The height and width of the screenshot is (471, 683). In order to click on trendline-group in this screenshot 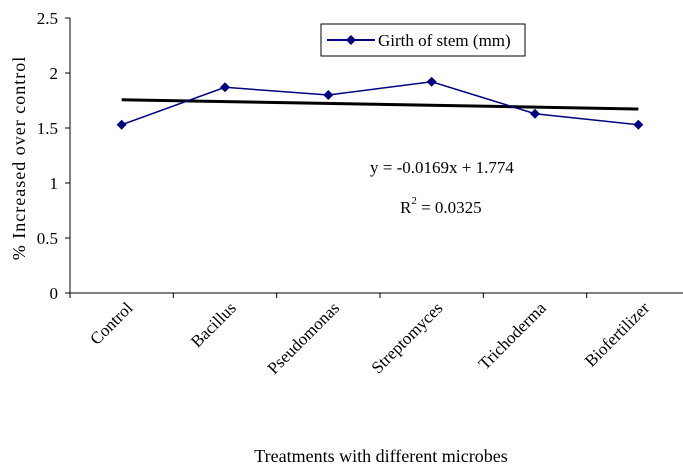, I will do `click(380, 104)`.